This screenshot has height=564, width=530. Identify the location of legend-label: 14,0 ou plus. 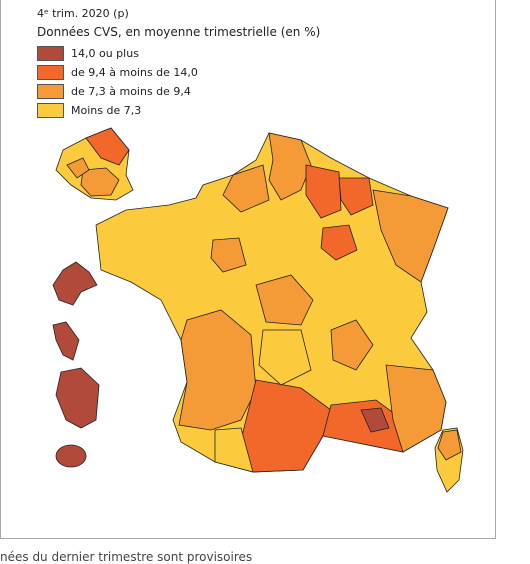
(105, 53).